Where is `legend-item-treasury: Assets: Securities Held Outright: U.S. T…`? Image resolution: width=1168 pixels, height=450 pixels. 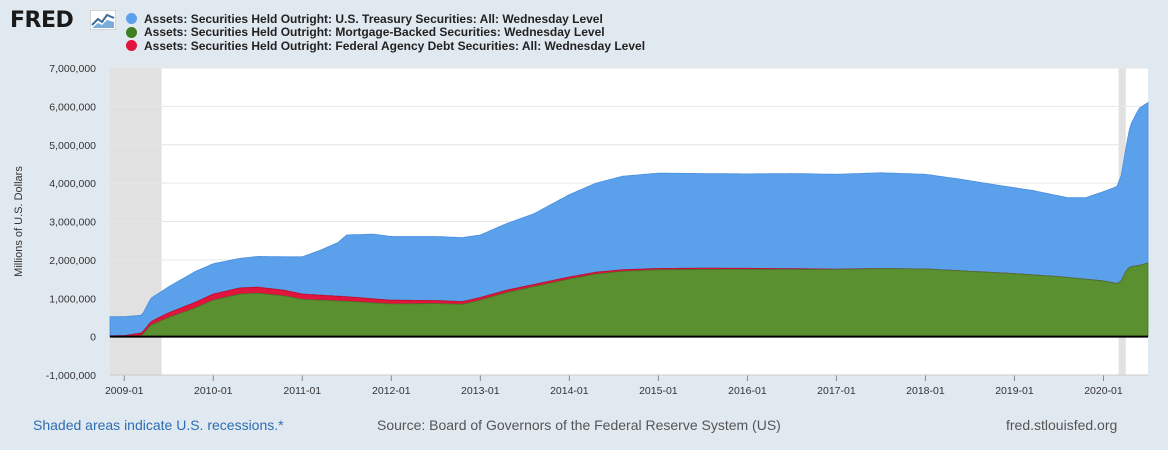
legend-item-treasury: Assets: Securities Held Outright: U.S. T… is located at coordinates (385, 19).